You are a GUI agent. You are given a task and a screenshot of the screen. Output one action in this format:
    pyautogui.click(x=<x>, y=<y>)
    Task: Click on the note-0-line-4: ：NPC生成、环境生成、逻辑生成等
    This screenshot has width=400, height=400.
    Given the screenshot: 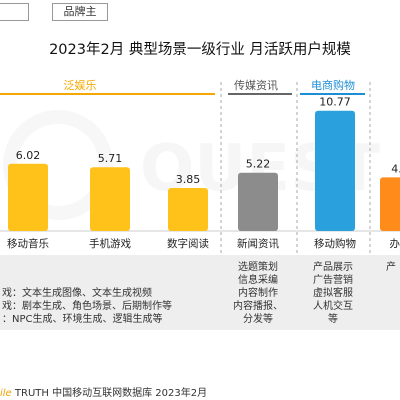 What is the action you would take?
    pyautogui.click(x=82, y=318)
    